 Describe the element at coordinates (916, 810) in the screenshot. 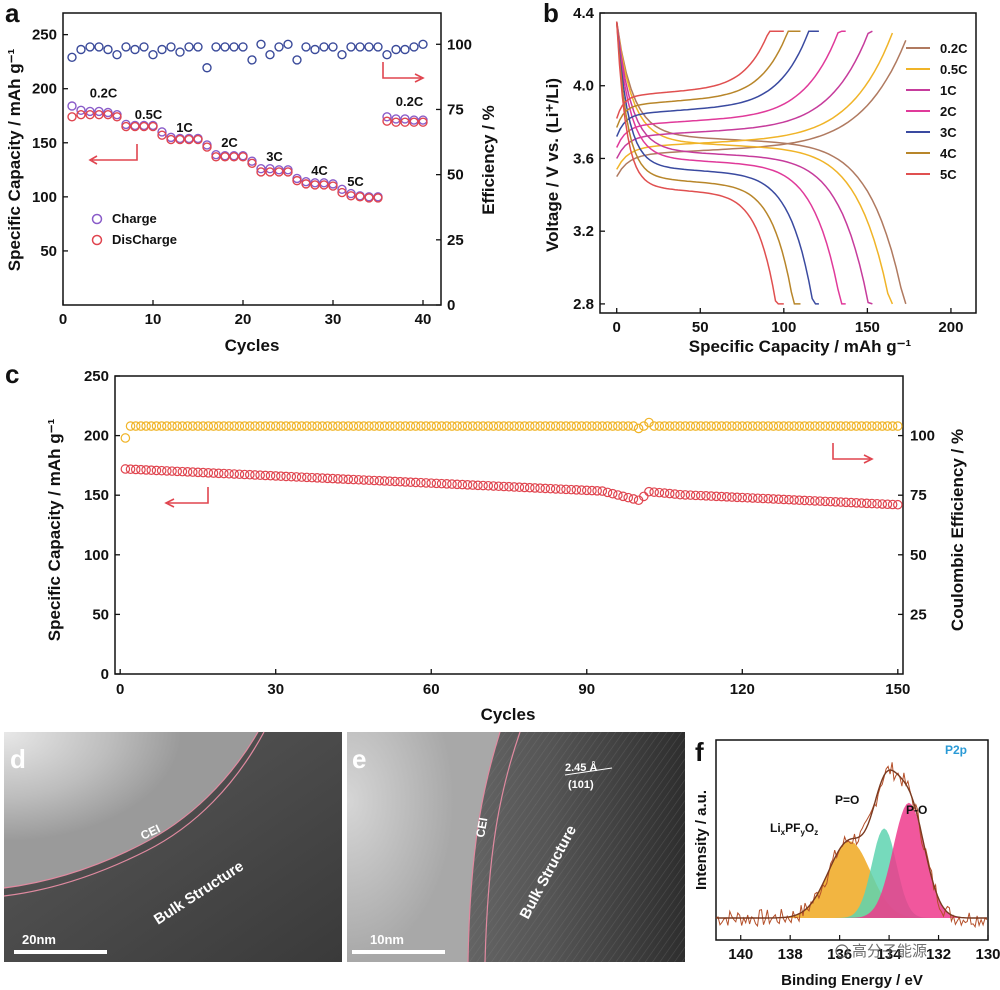

I see `panel-f-peak3-label: P-O` at that location.